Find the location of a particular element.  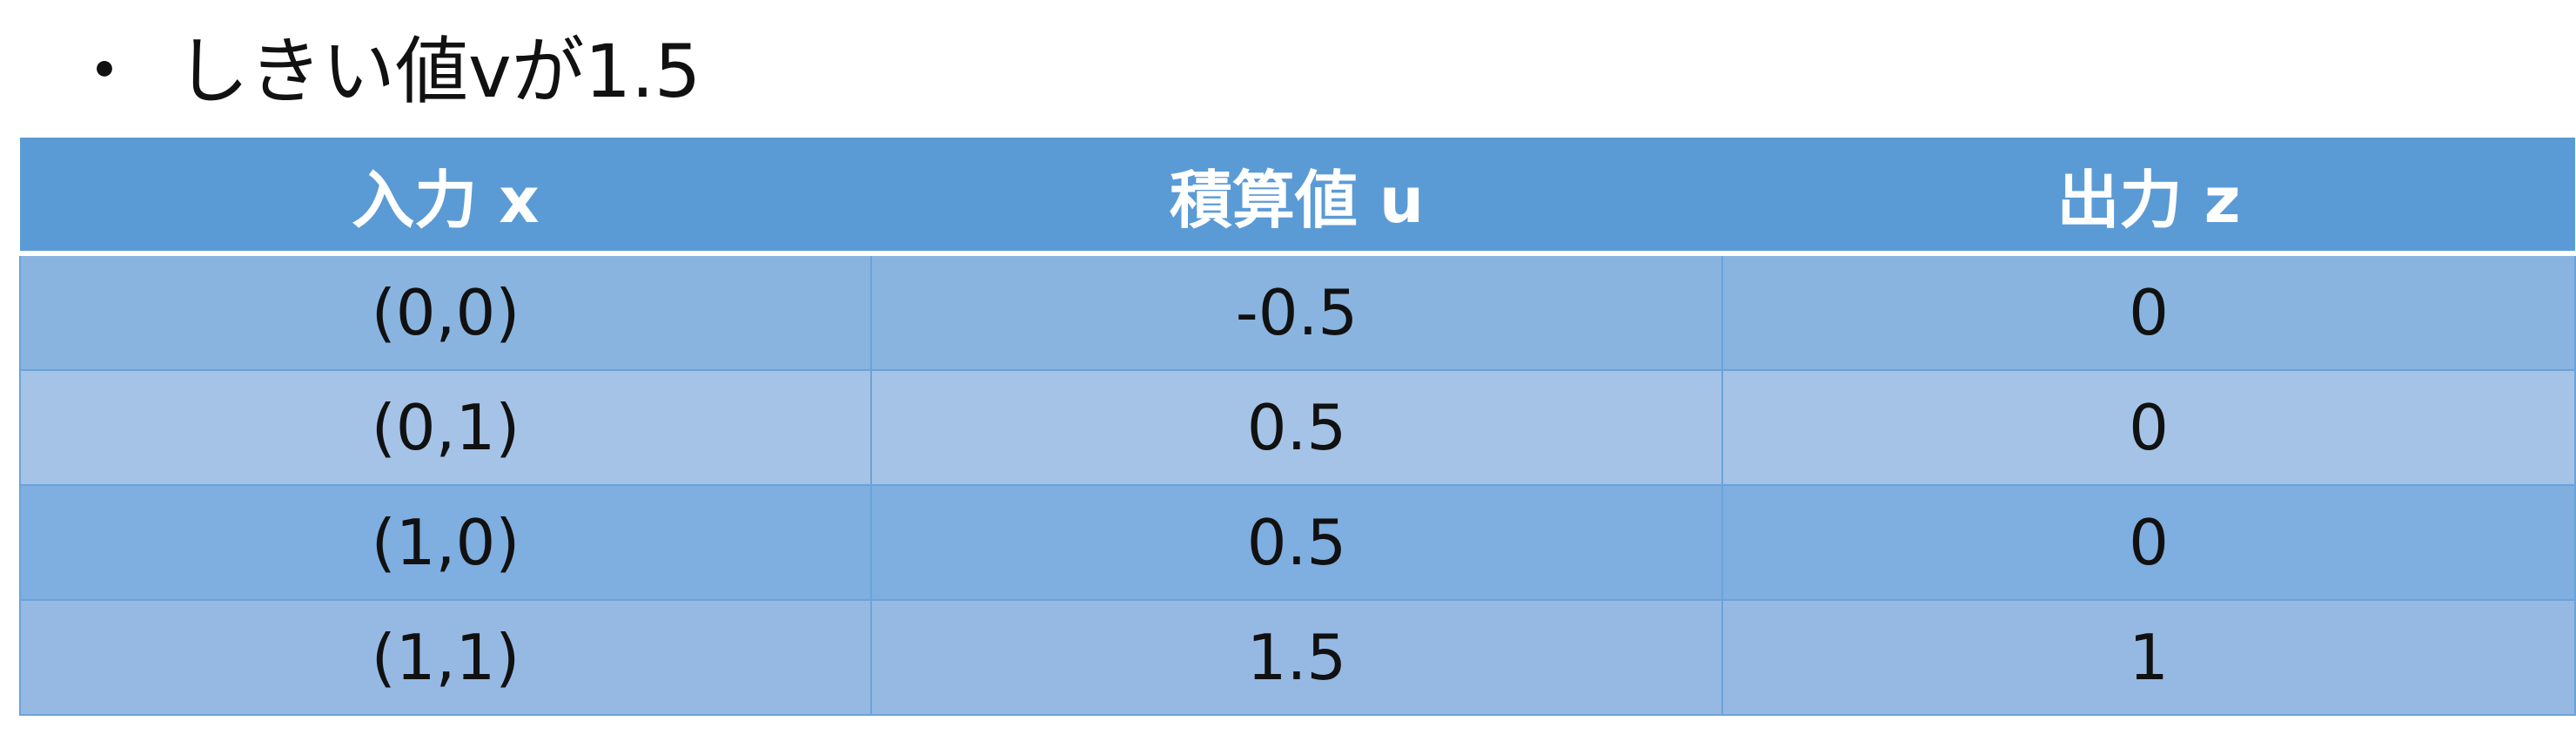

cell-input: (1,1) is located at coordinates (445, 657).